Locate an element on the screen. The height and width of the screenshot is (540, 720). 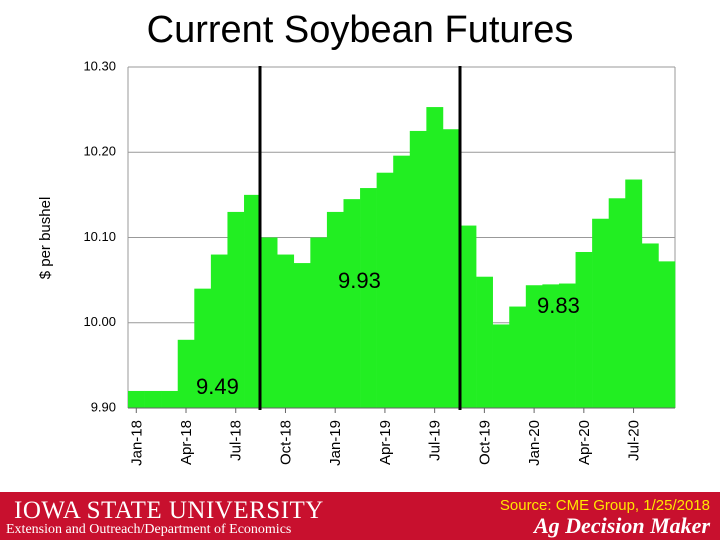
annotation: 9.83 is located at coordinates (558, 305).